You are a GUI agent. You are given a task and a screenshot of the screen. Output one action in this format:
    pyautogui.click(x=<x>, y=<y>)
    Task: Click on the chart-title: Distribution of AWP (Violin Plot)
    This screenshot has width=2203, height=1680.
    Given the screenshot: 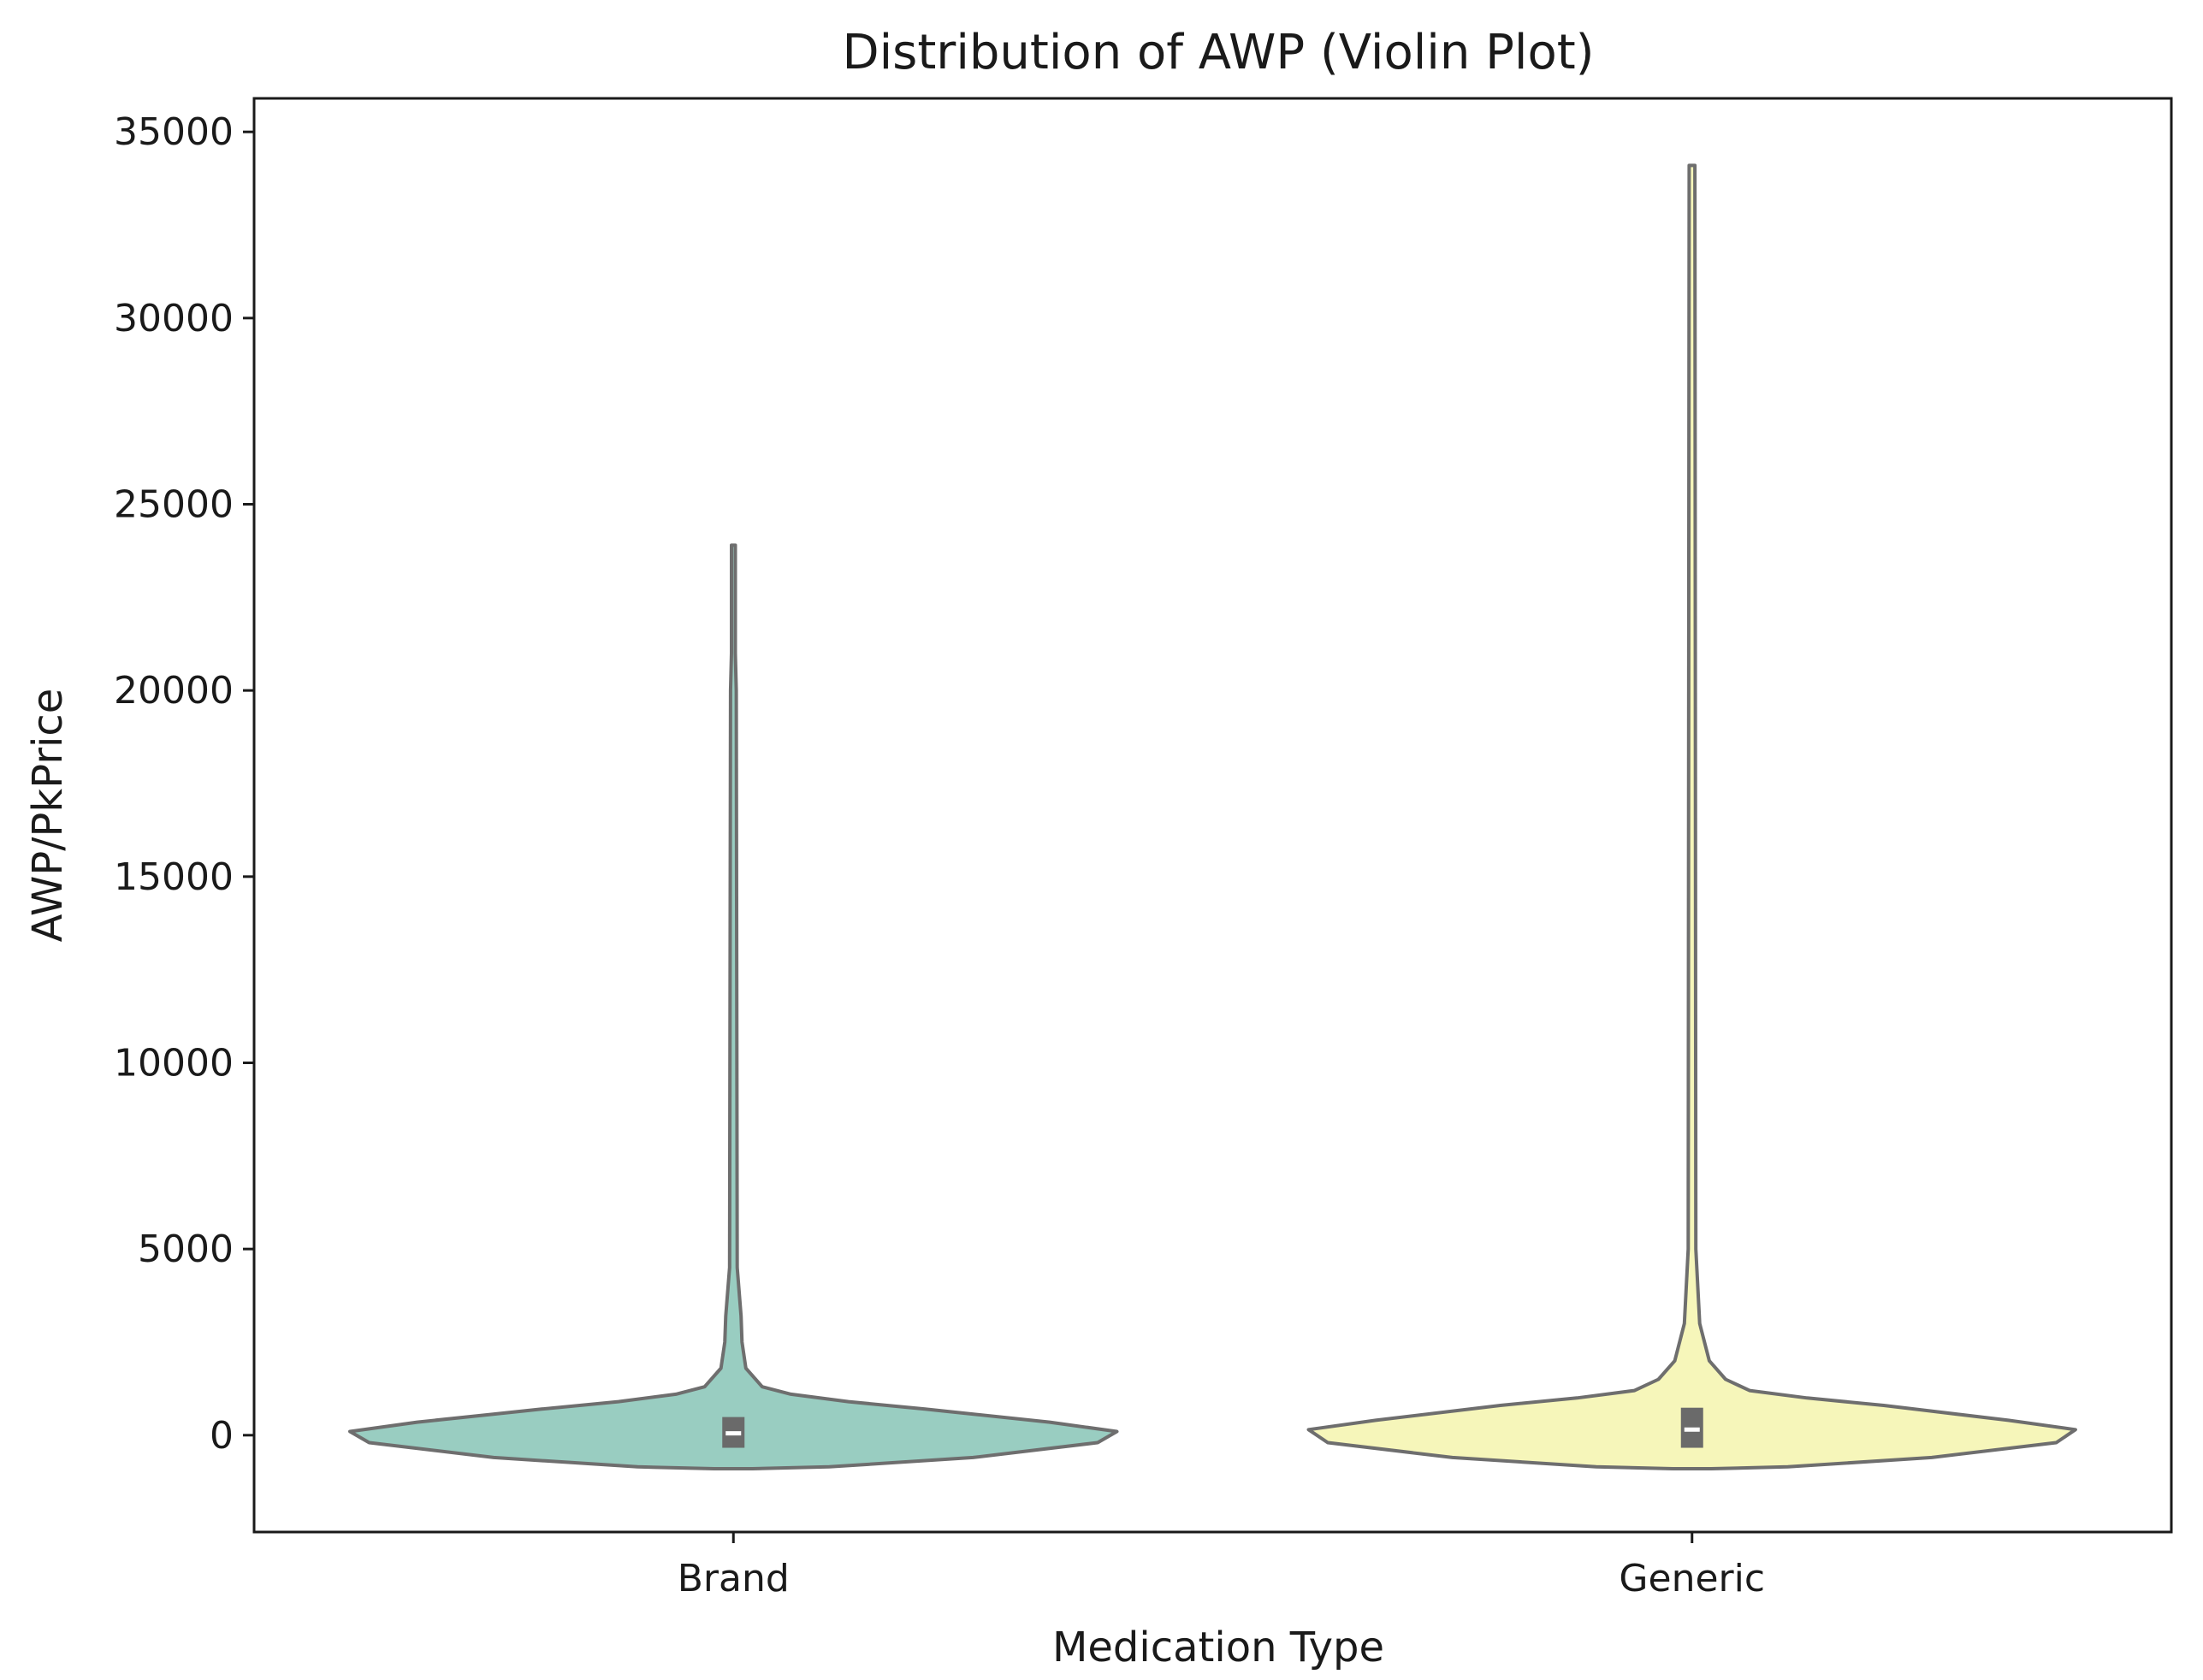 What is the action you would take?
    pyautogui.click(x=1218, y=52)
    